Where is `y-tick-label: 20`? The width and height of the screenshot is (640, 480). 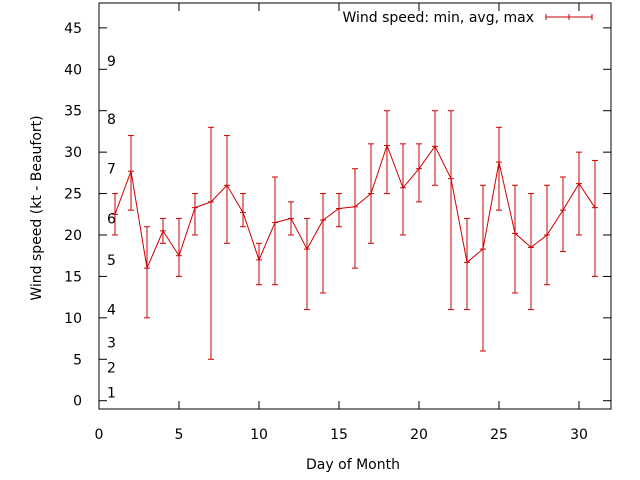 y-tick-label: 20 is located at coordinates (73, 236).